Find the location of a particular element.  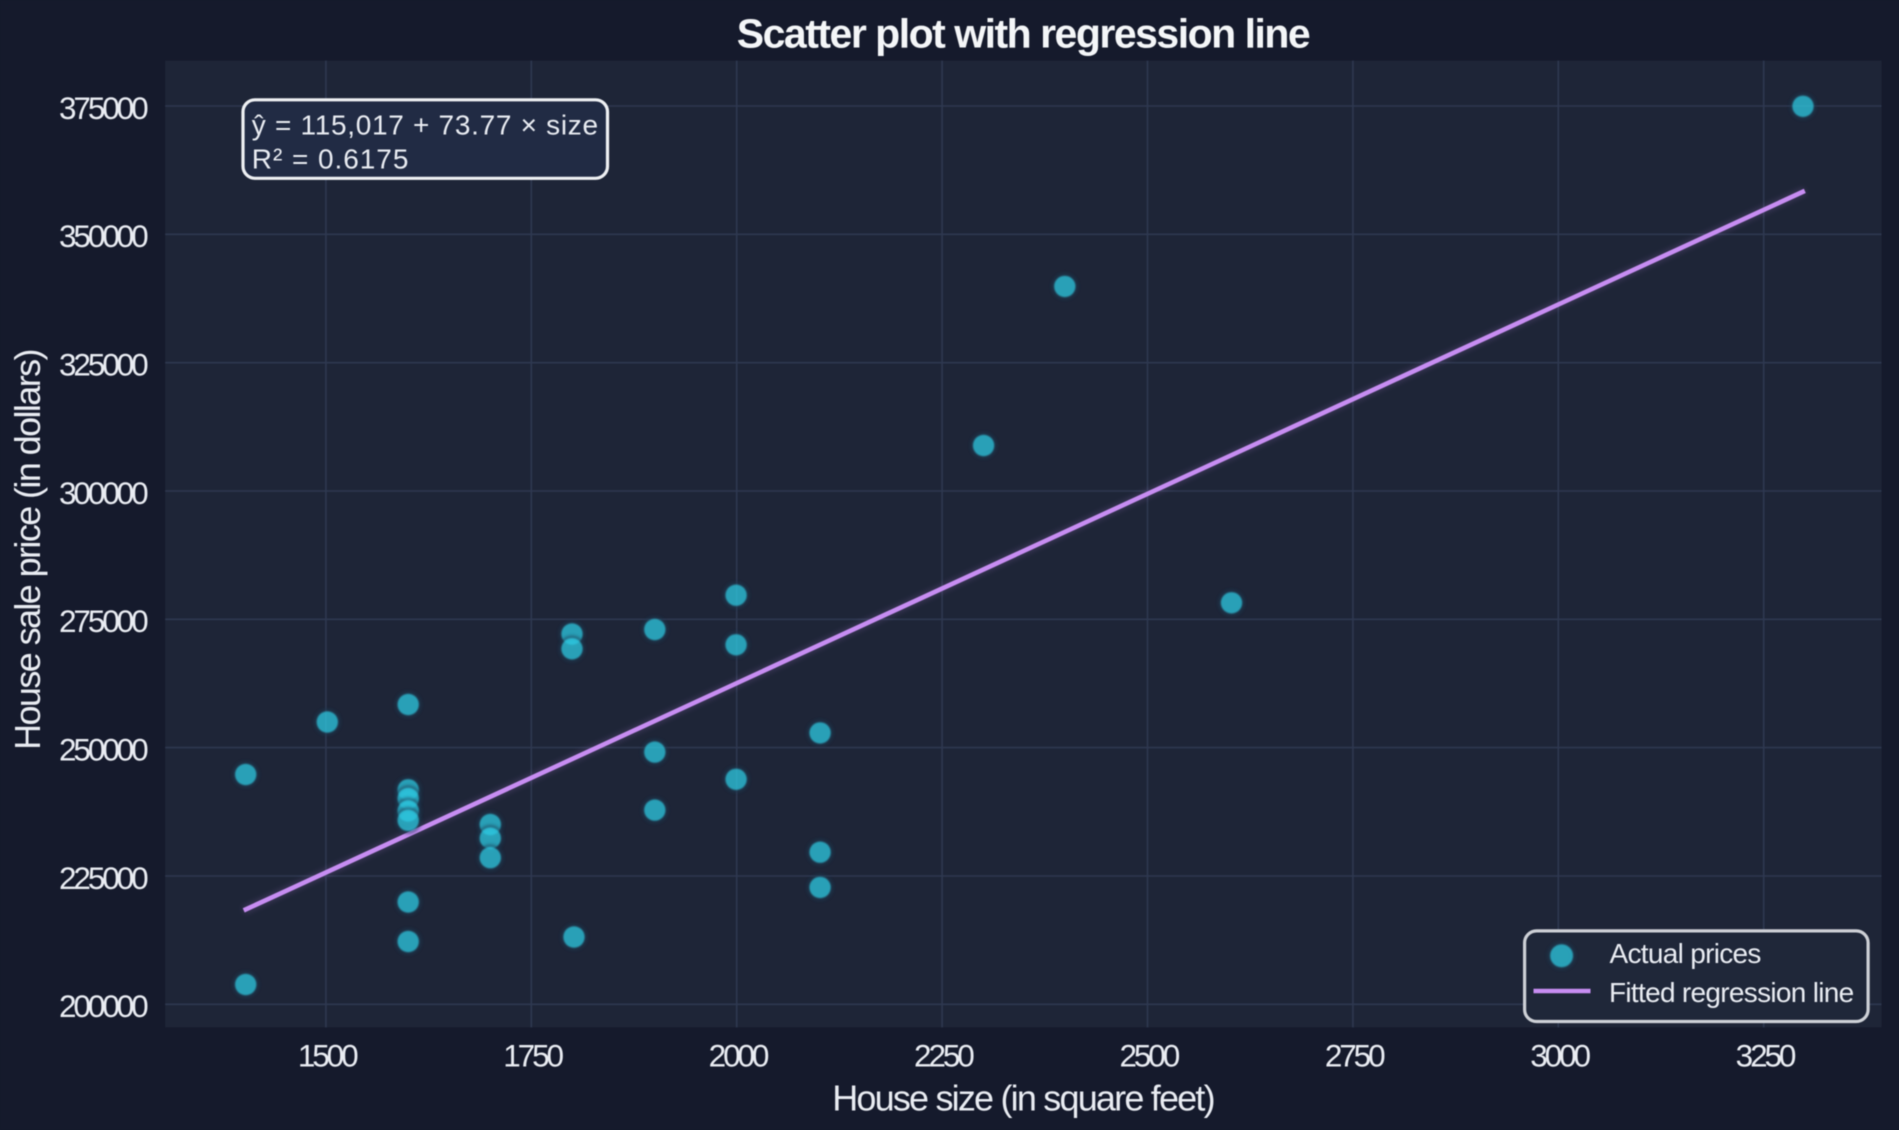

svg-text: House size (in square feet) is located at coordinates (1023, 1098).